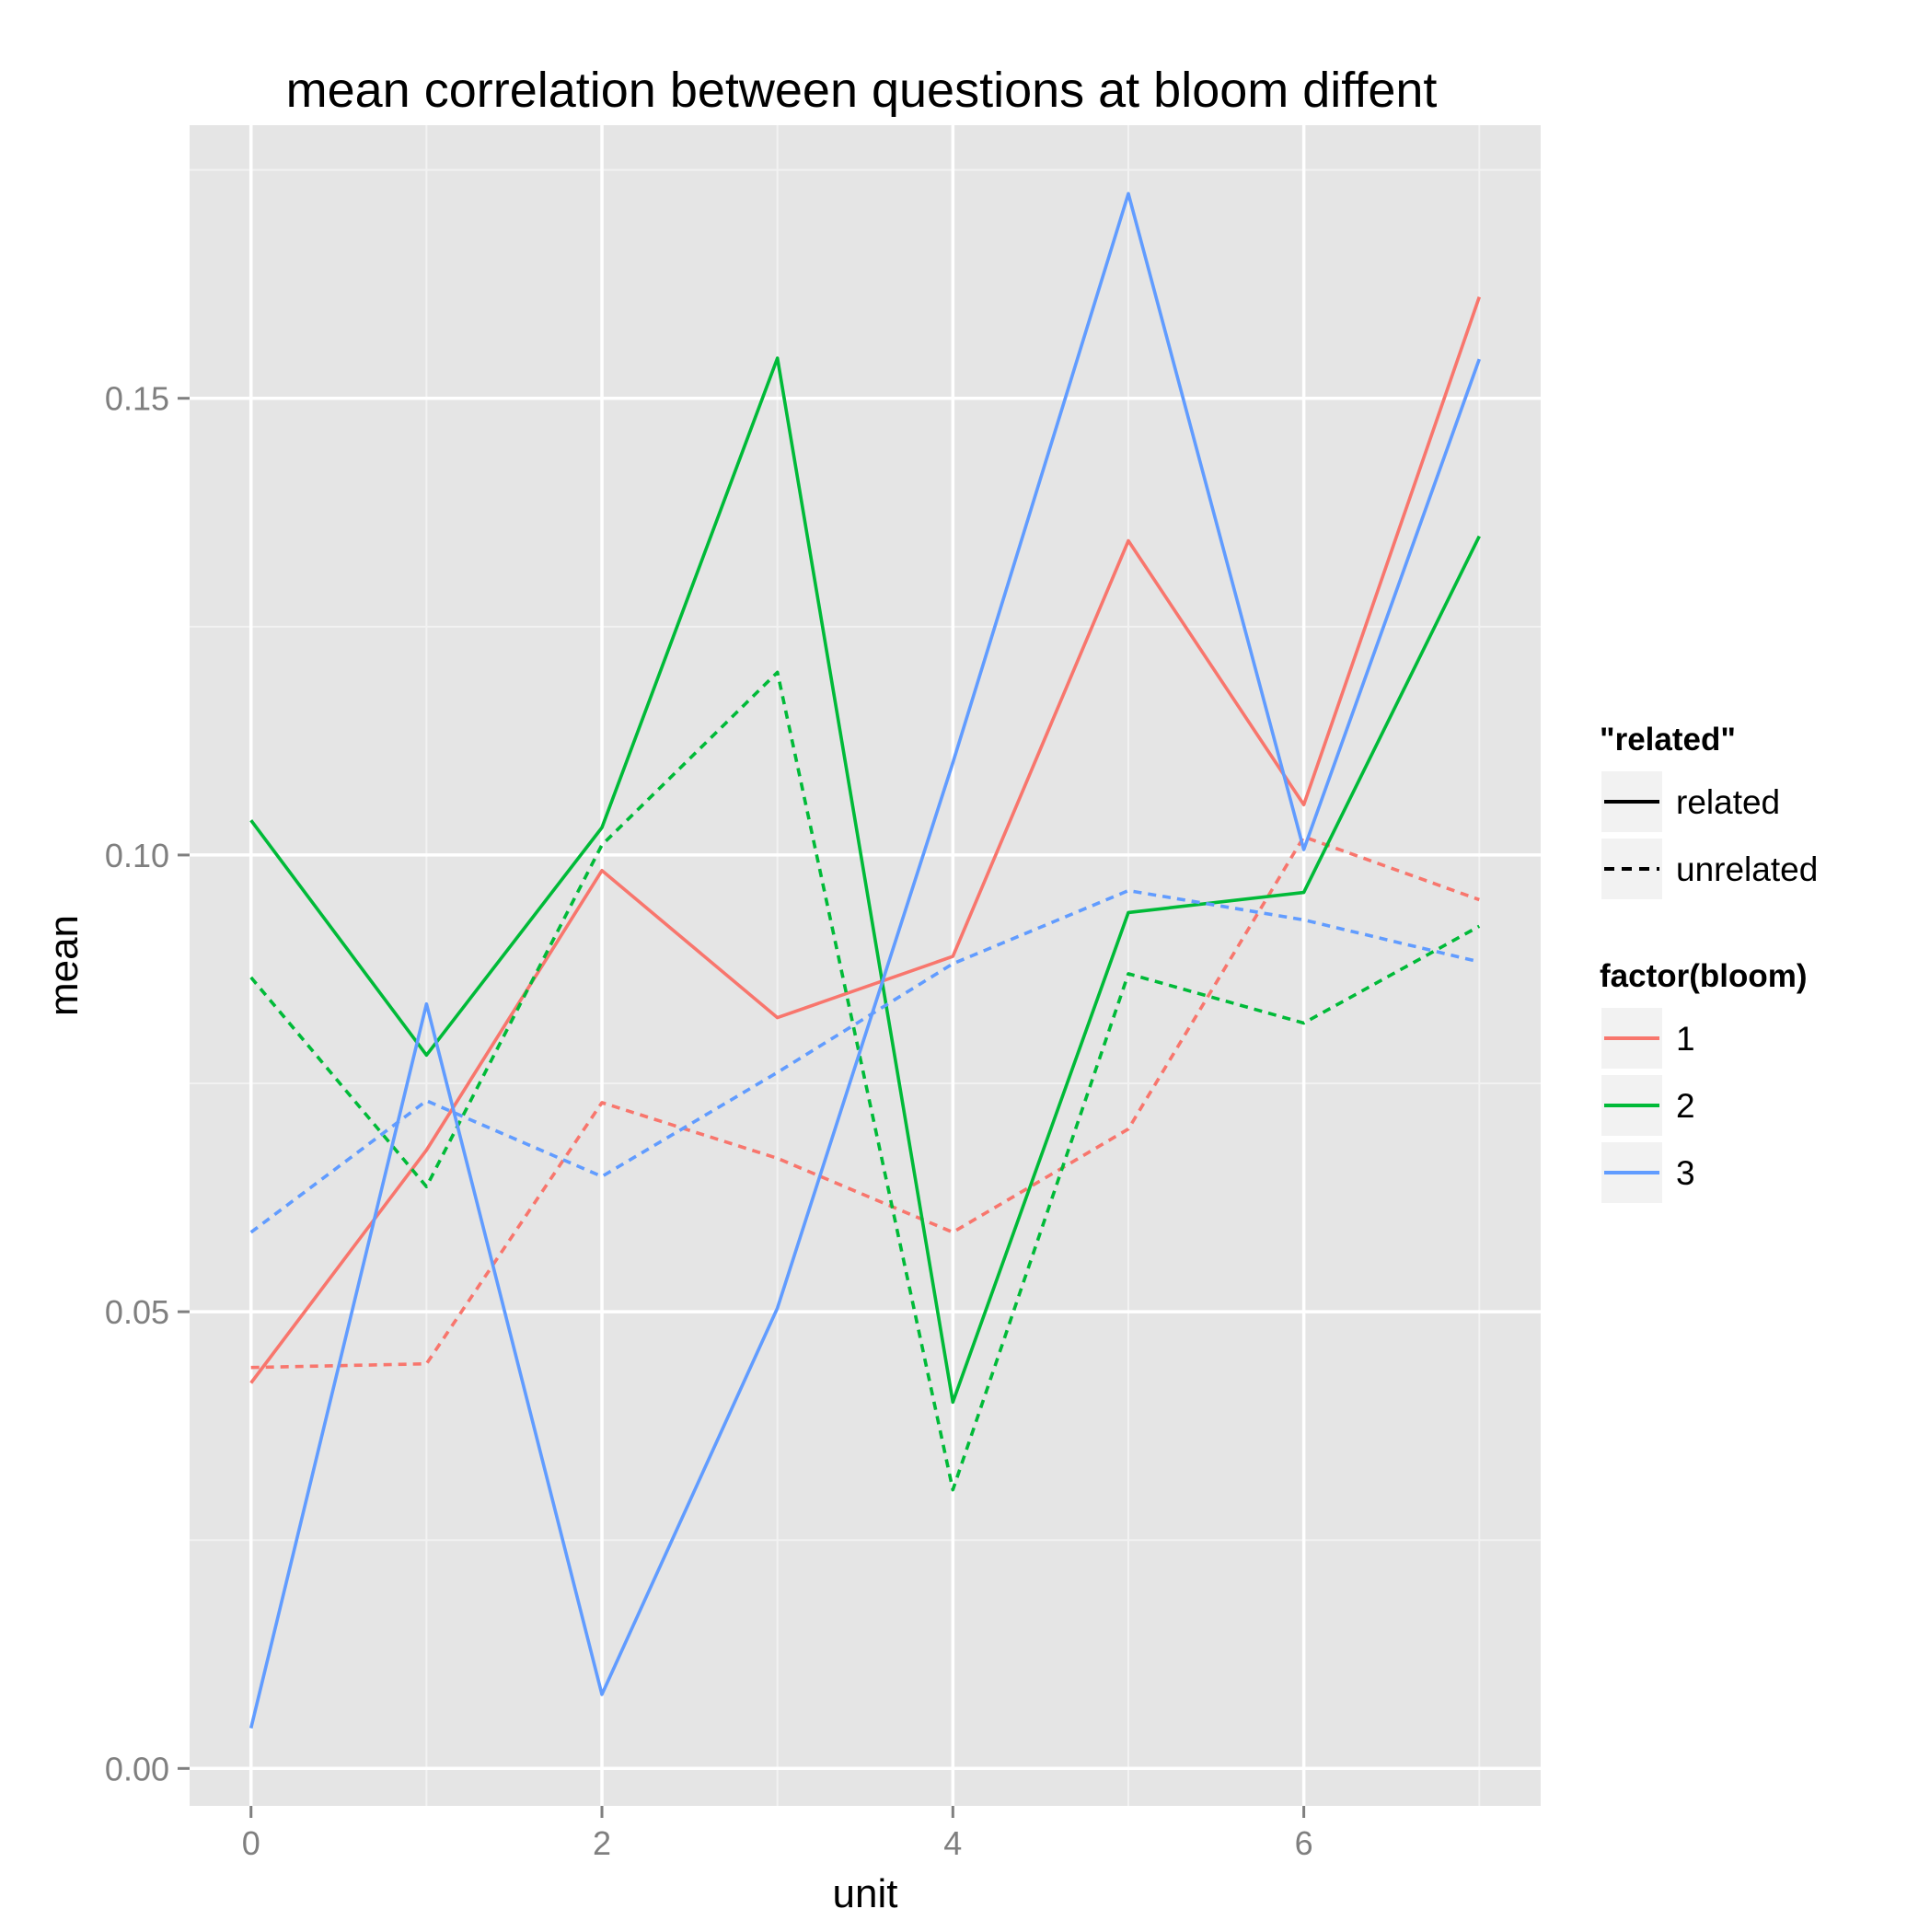 The width and height of the screenshot is (1930, 1932). I want to click on legend-linetype-title: "related", so click(1668, 740).